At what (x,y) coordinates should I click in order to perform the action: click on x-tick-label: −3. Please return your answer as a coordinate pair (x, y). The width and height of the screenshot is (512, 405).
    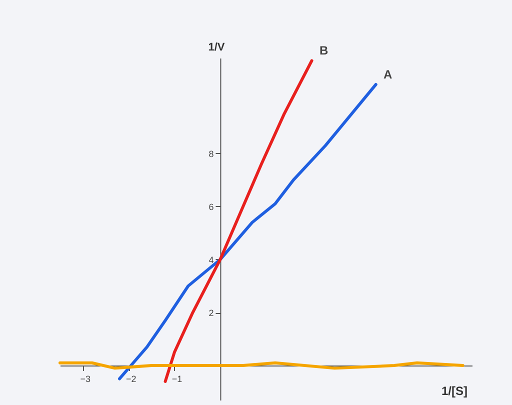
    Looking at the image, I should click on (85, 379).